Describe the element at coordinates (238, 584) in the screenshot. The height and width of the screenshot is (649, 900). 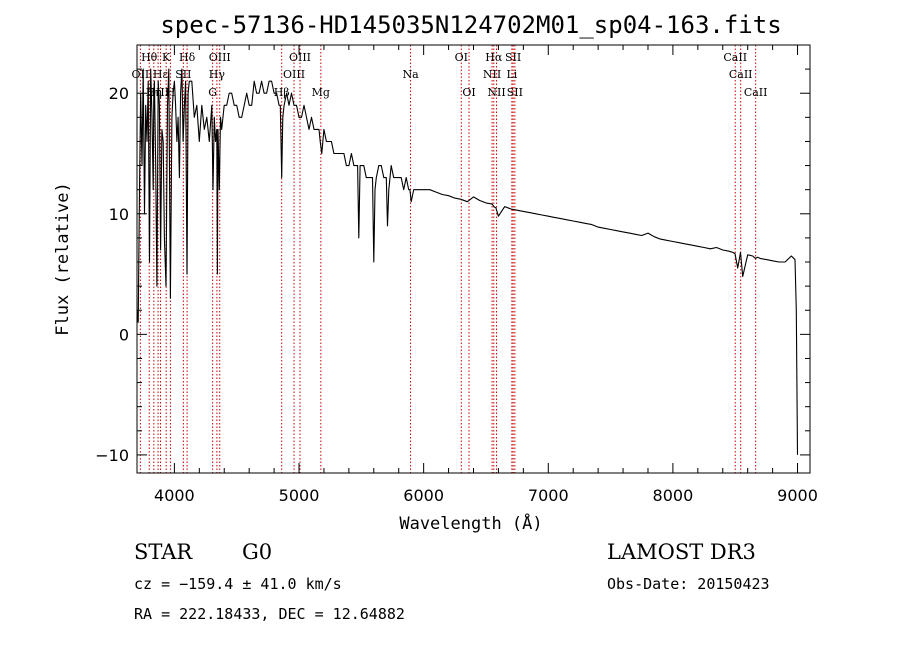
I see `redshift-velocity: cz = −159.4 ± 41.0 km/s` at that location.